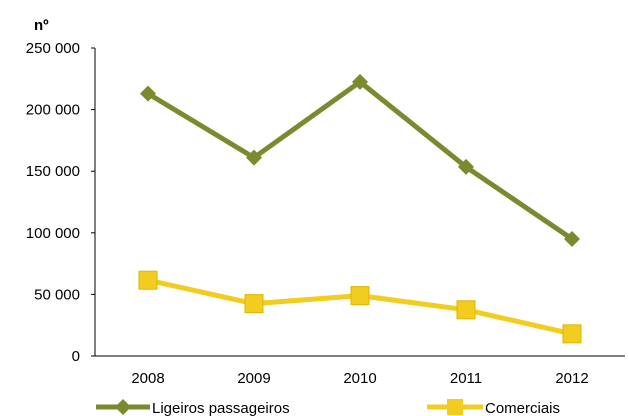  I want to click on y-tick-label: 50 000, so click(57, 294).